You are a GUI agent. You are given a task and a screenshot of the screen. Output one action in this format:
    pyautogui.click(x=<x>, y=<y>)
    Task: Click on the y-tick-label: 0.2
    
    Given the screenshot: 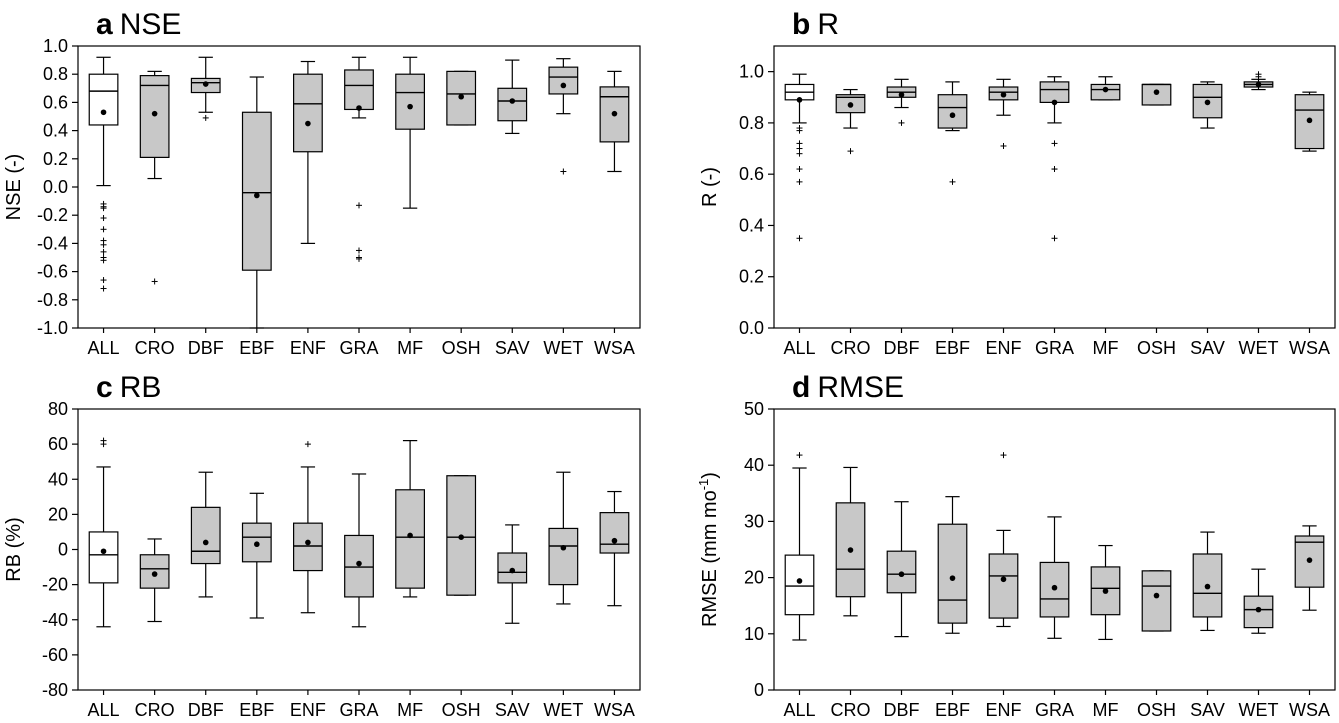 What is the action you would take?
    pyautogui.click(x=55, y=159)
    